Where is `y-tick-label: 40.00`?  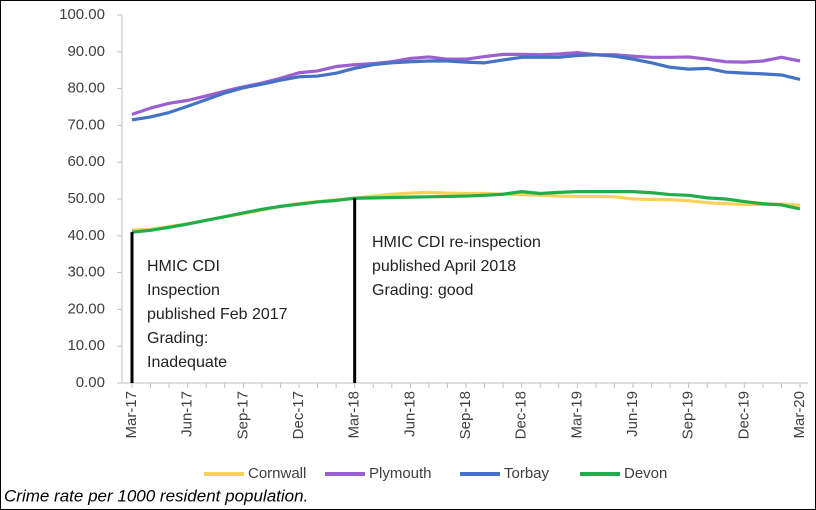 y-tick-label: 40.00 is located at coordinates (86, 235).